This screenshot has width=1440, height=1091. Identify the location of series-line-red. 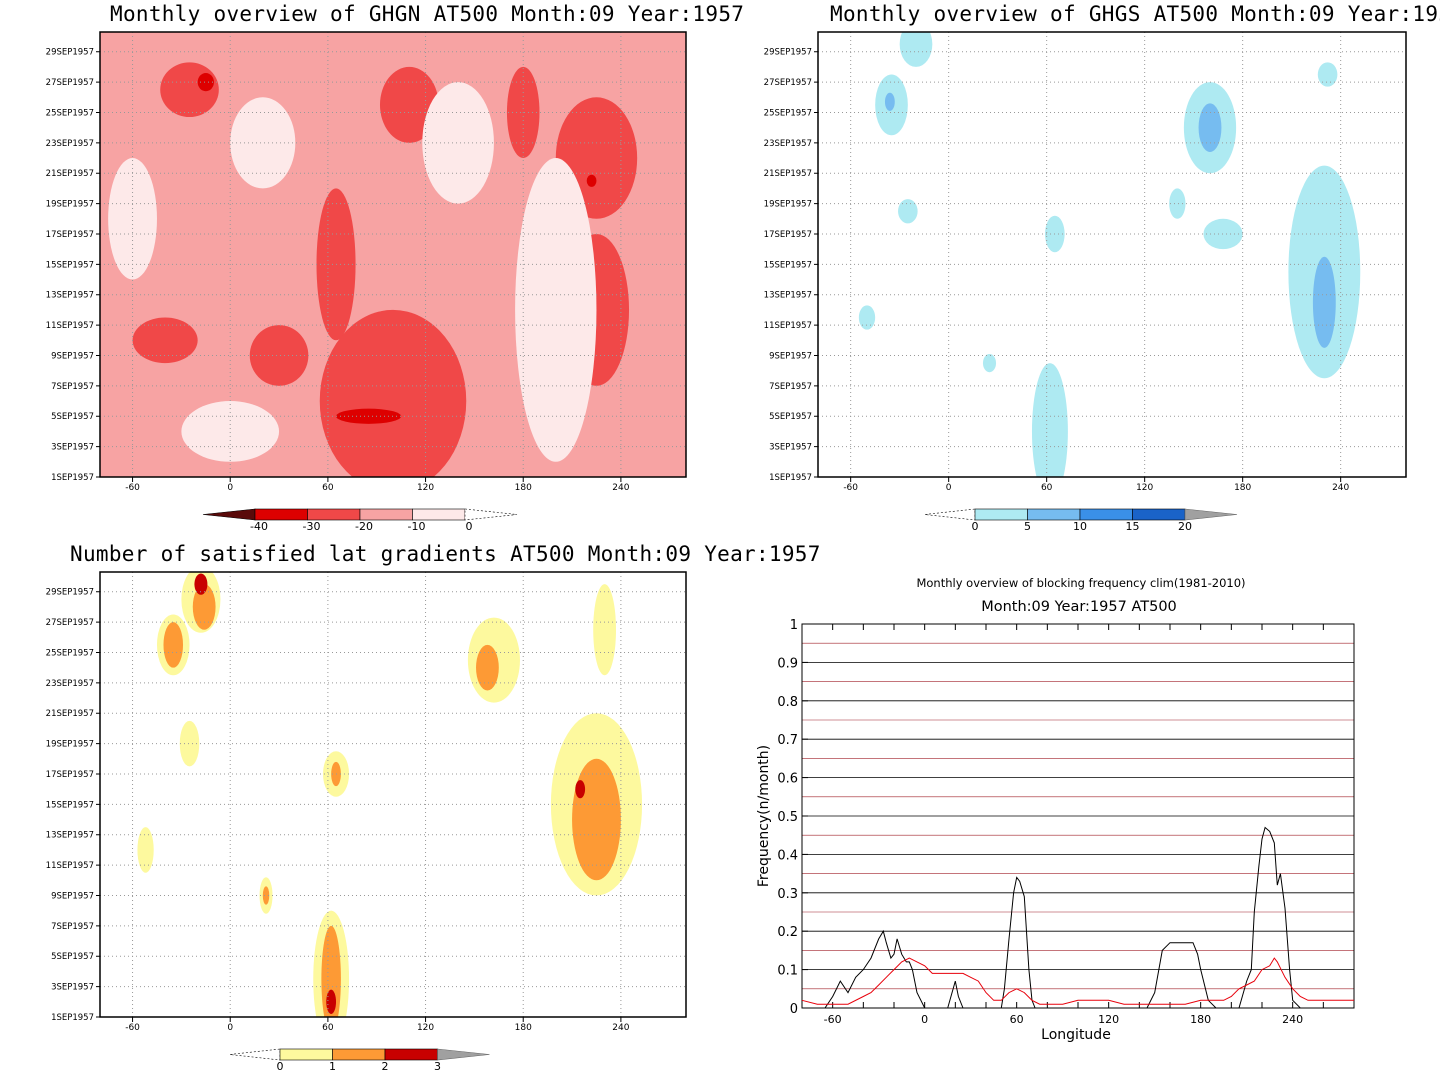
(1077, 981).